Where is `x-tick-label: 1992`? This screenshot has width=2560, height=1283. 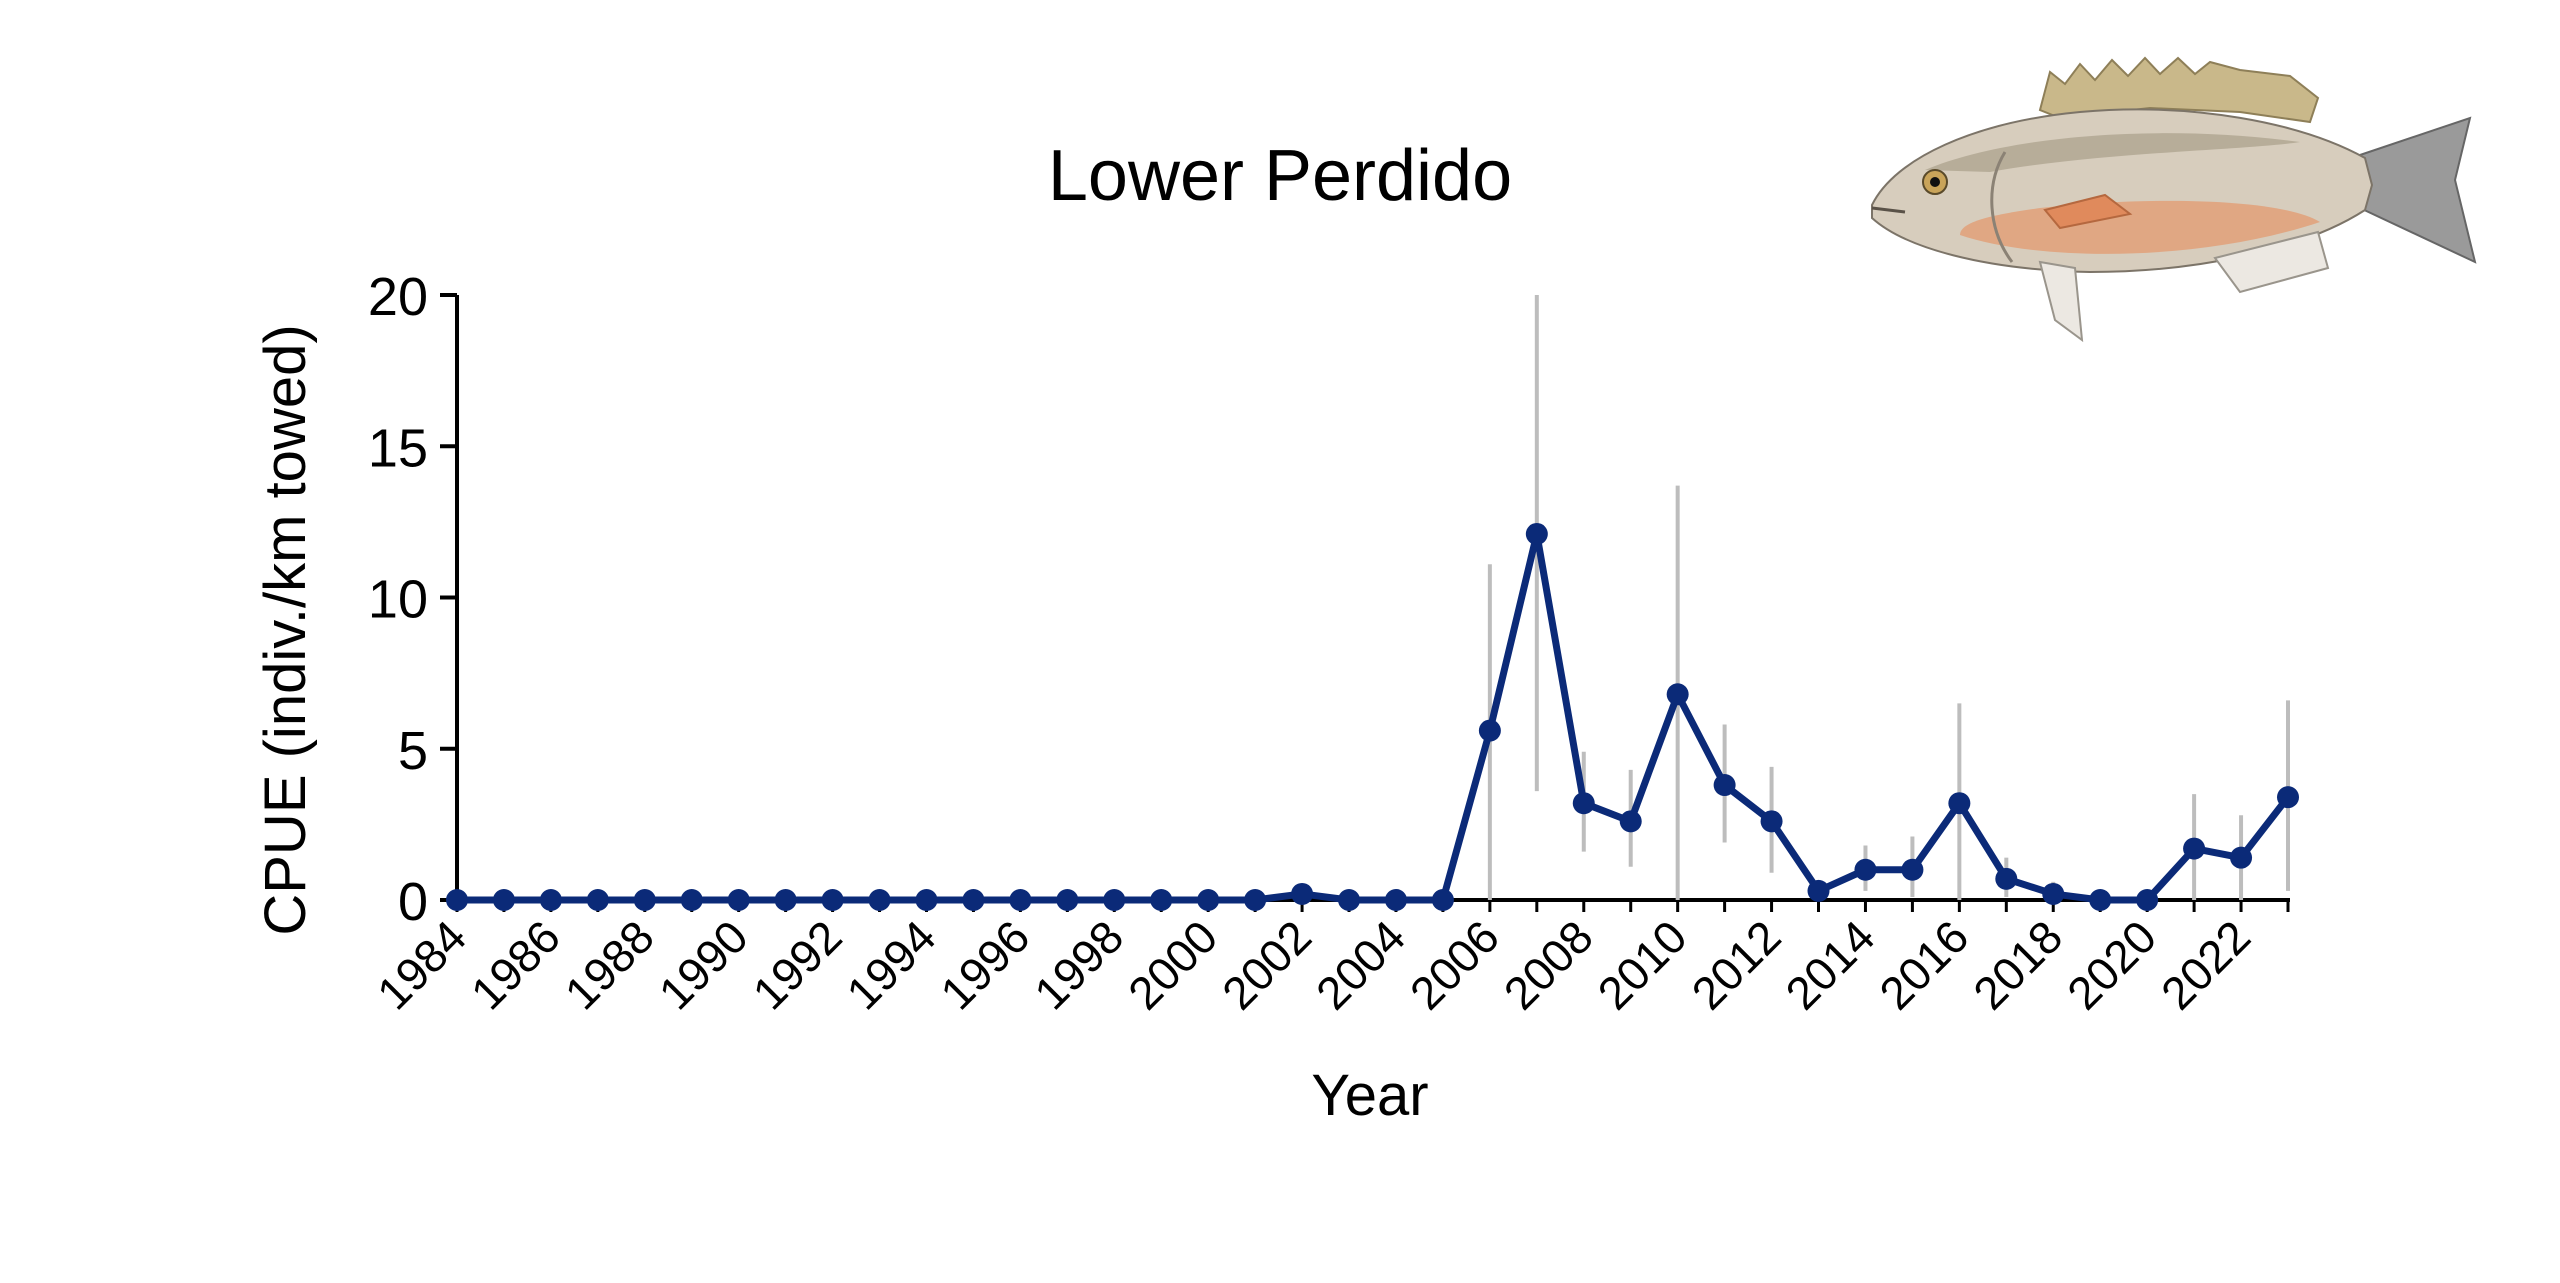
x-tick-label: 1992 is located at coordinates (797, 964).